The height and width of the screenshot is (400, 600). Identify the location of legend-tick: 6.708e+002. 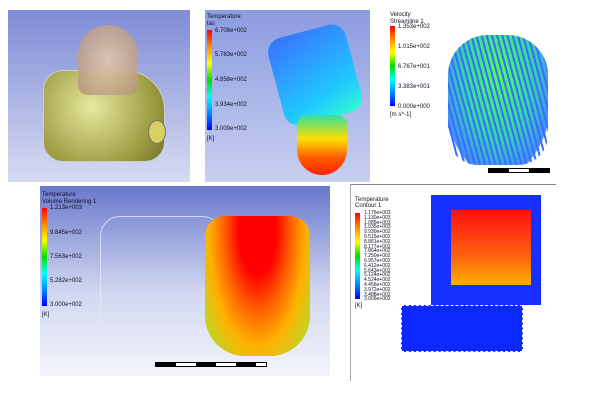
(231, 31).